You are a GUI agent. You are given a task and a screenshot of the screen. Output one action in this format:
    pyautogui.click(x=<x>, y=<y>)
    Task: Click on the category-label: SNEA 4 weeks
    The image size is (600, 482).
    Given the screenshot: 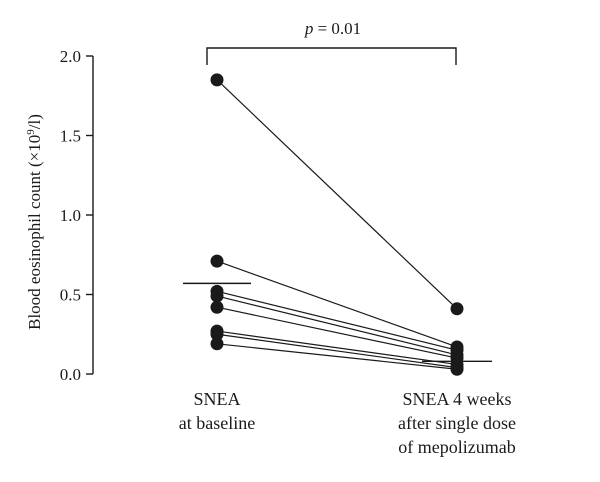 What is the action you would take?
    pyautogui.click(x=457, y=399)
    